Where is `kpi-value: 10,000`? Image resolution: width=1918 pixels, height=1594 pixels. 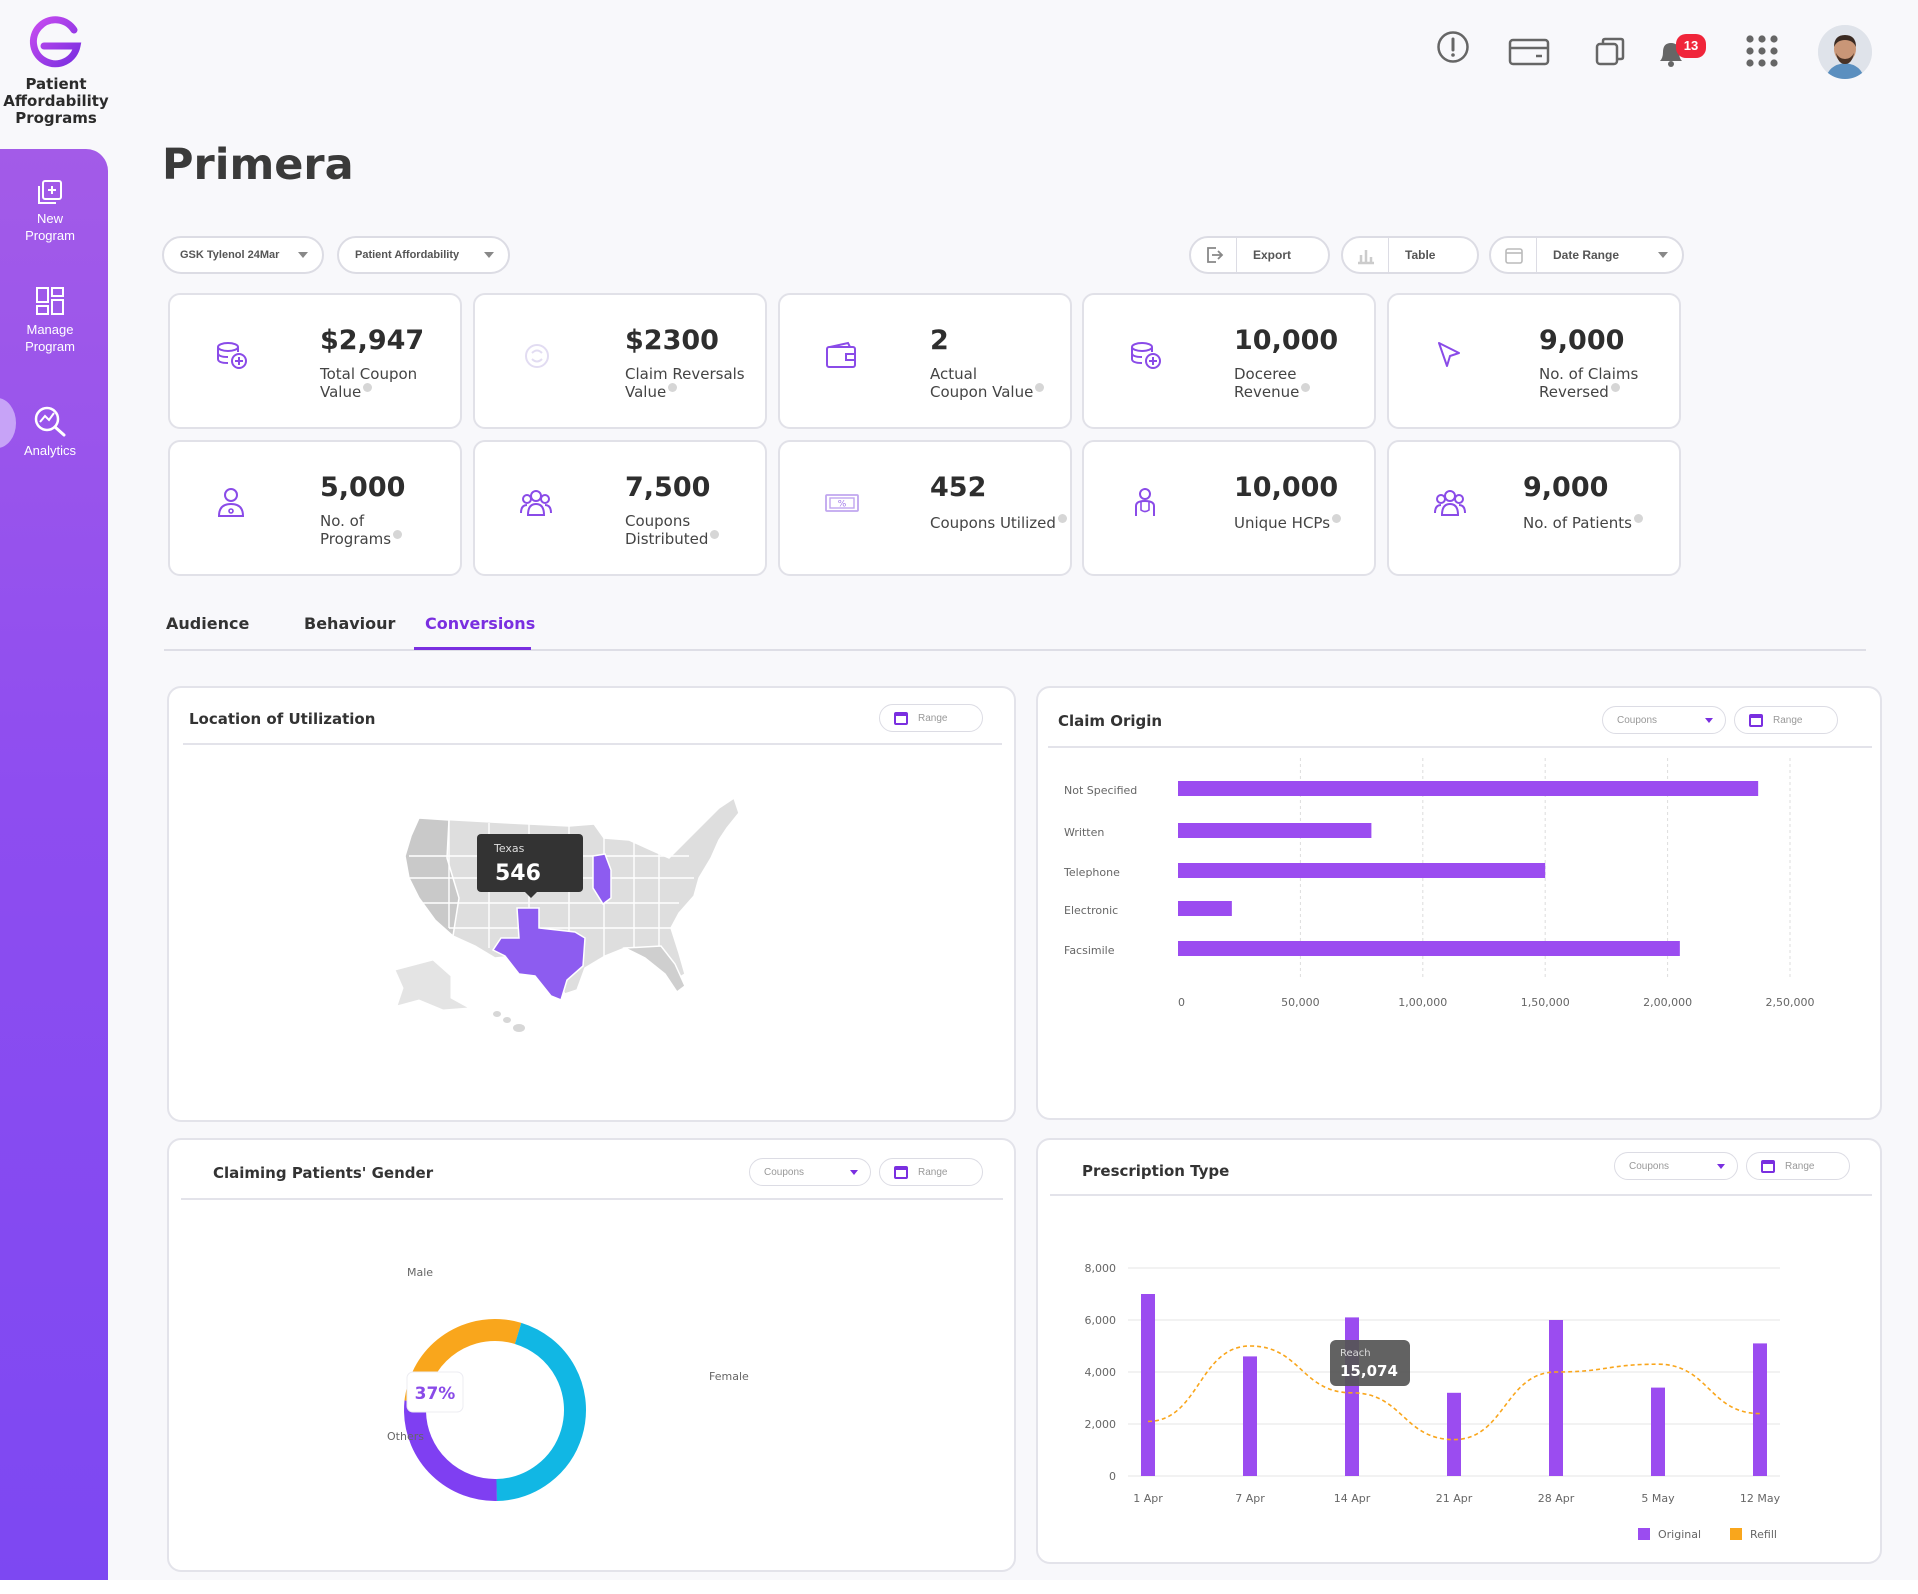 kpi-value: 10,000 is located at coordinates (1286, 340).